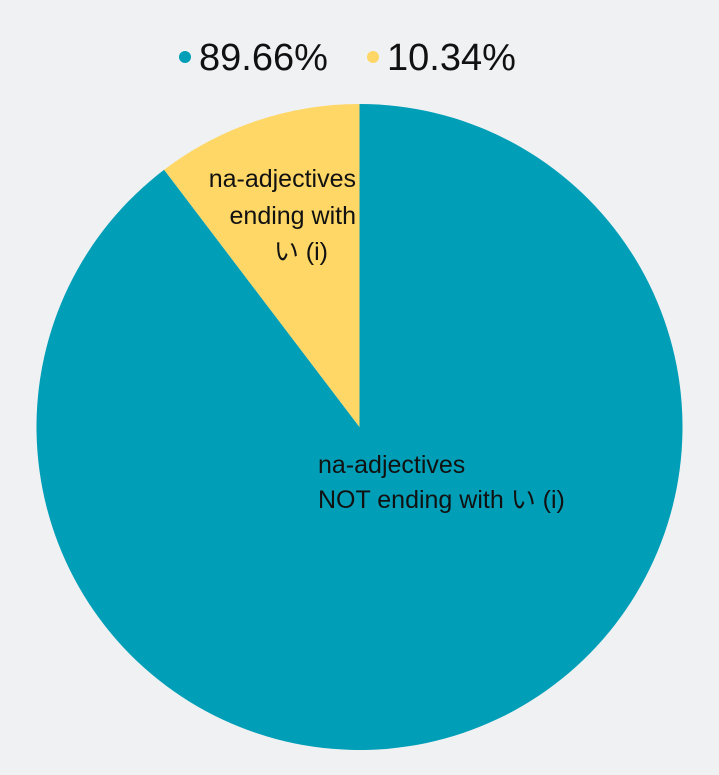 The width and height of the screenshot is (719, 775). Describe the element at coordinates (347, 58) in the screenshot. I see `legend: 89.66% 10.34%` at that location.